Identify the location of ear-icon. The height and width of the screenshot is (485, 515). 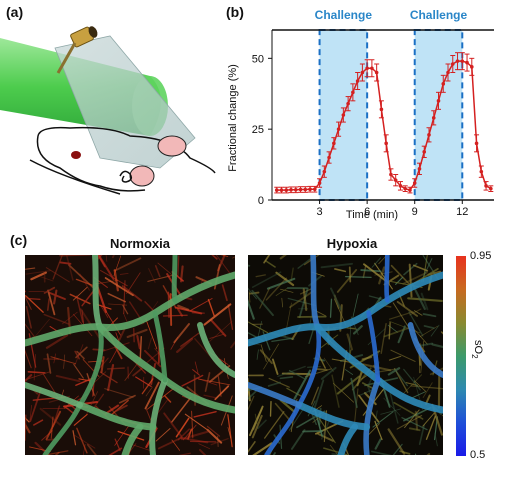
(172, 146).